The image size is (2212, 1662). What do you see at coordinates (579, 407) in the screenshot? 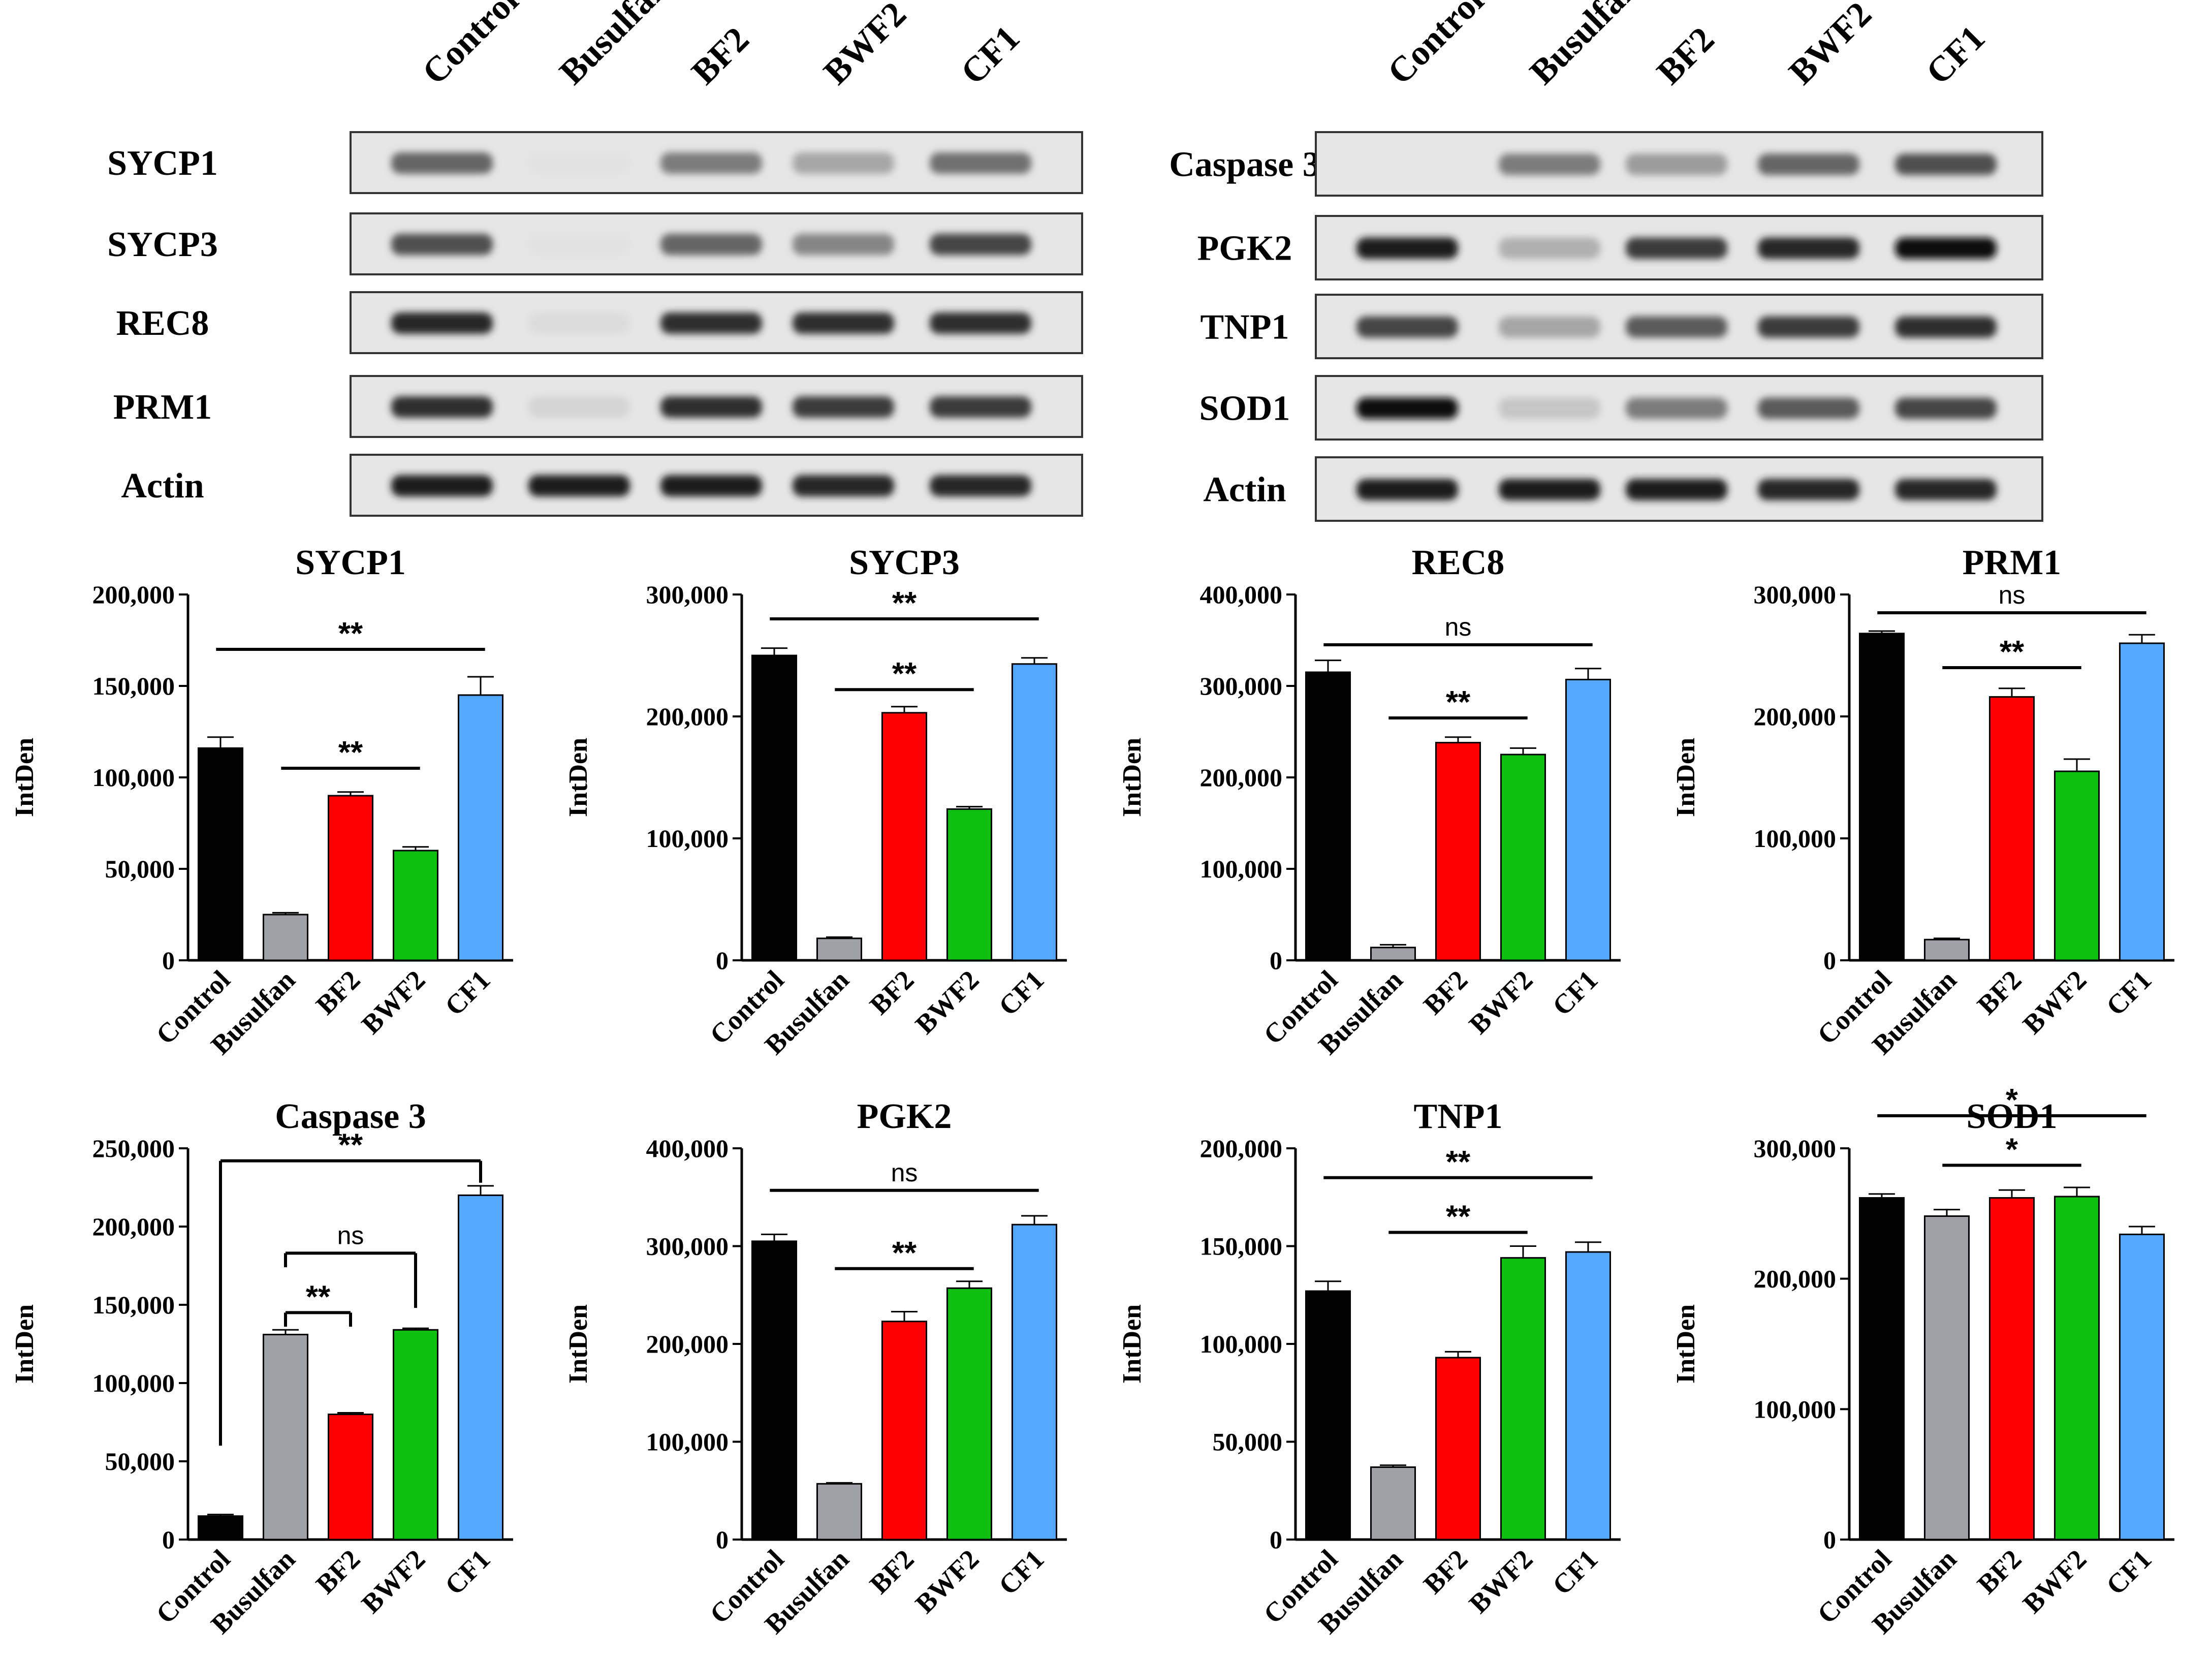
I see `band-prm1-busulfan` at bounding box center [579, 407].